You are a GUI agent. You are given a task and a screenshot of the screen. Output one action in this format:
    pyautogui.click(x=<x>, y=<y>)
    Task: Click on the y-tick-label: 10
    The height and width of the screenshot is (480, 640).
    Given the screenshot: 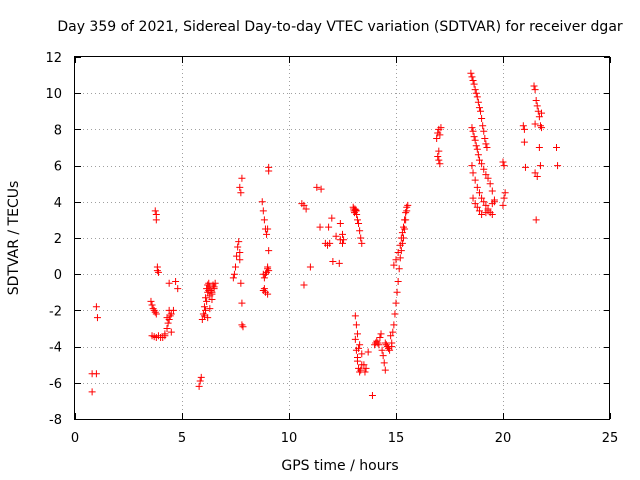 What is the action you would take?
    pyautogui.click(x=53, y=94)
    